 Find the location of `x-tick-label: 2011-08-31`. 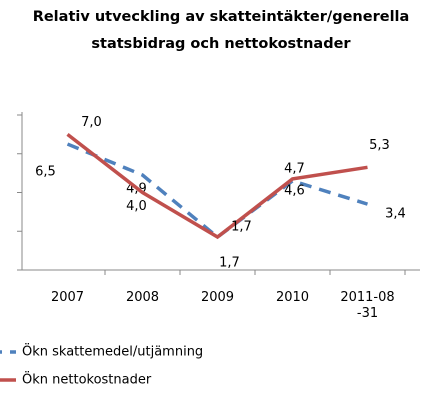

x-tick-label: 2011-08-31 is located at coordinates (367, 305).